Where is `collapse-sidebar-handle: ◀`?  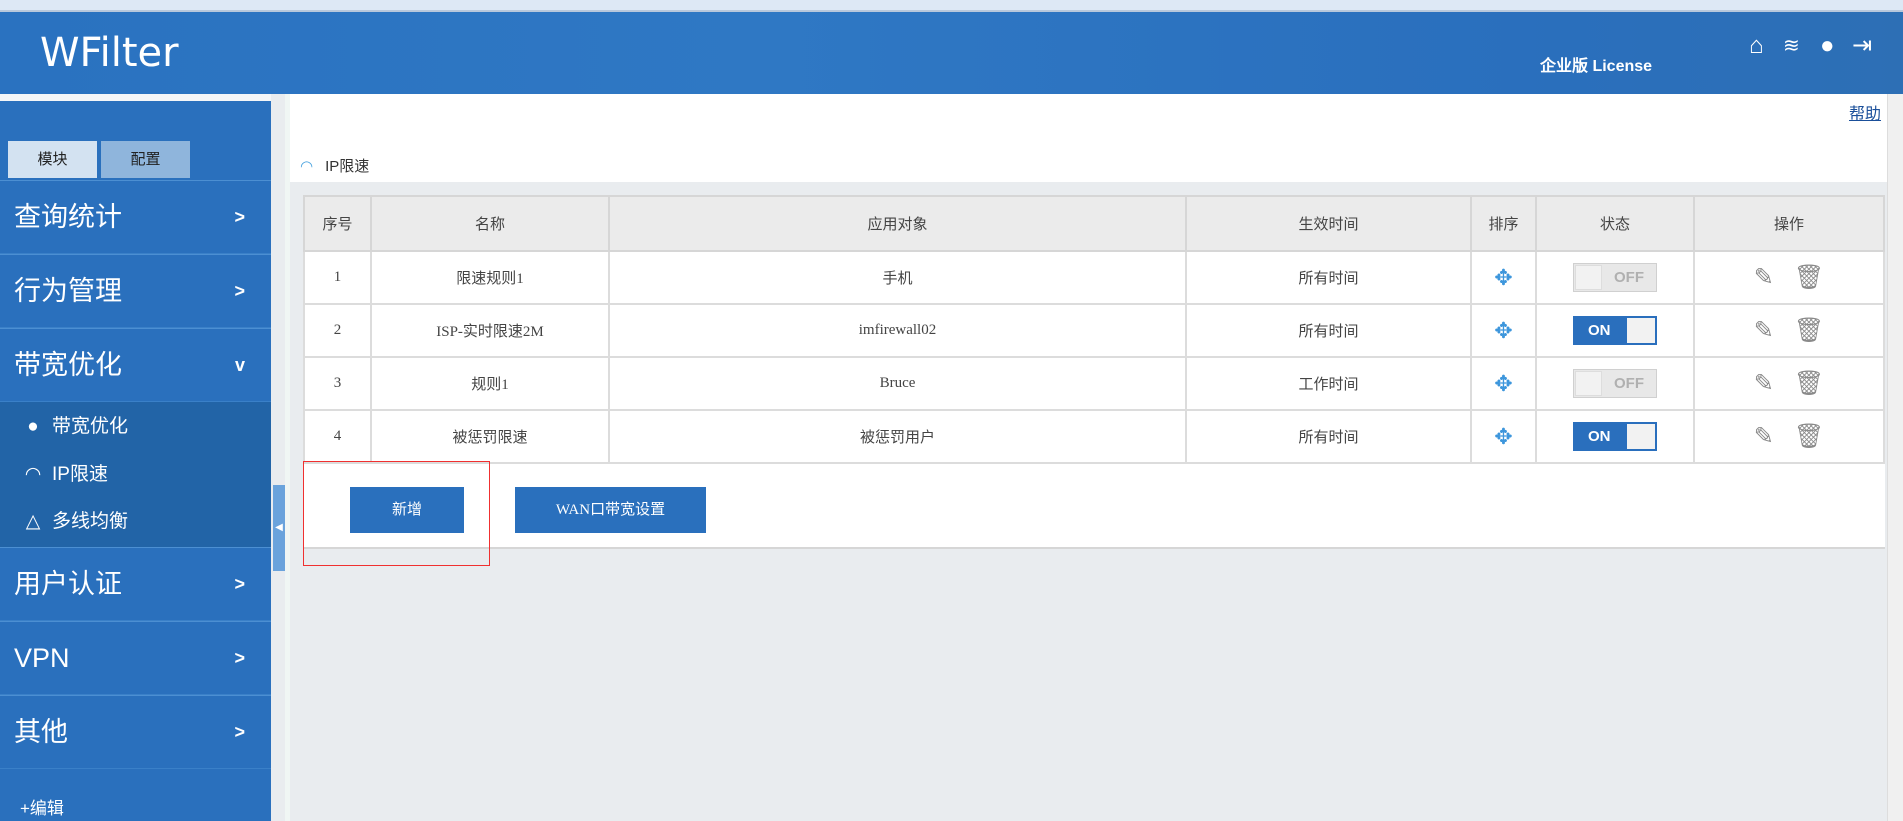 collapse-sidebar-handle: ◀ is located at coordinates (279, 528).